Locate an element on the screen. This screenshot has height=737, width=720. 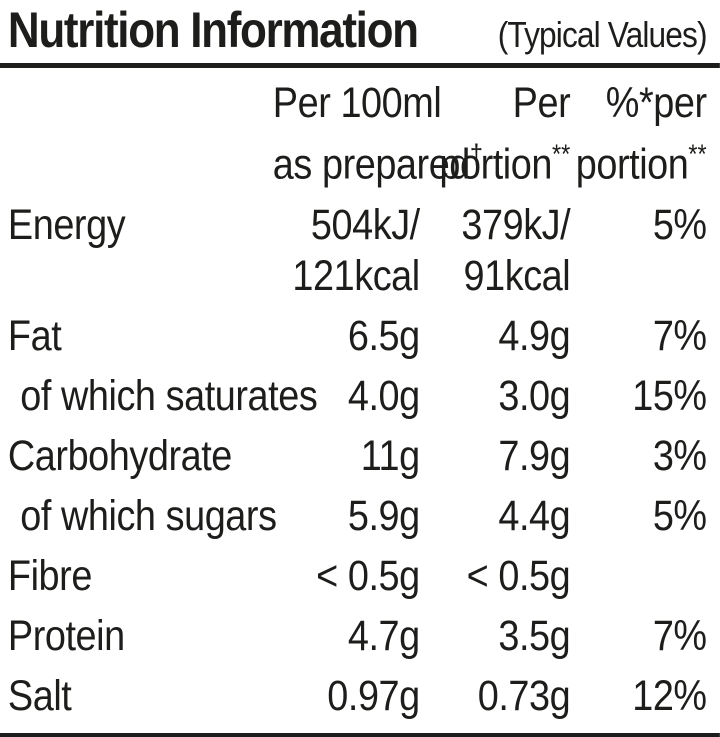
table-row: Protein 4.7g 3.5g 7% is located at coordinates (360, 637).